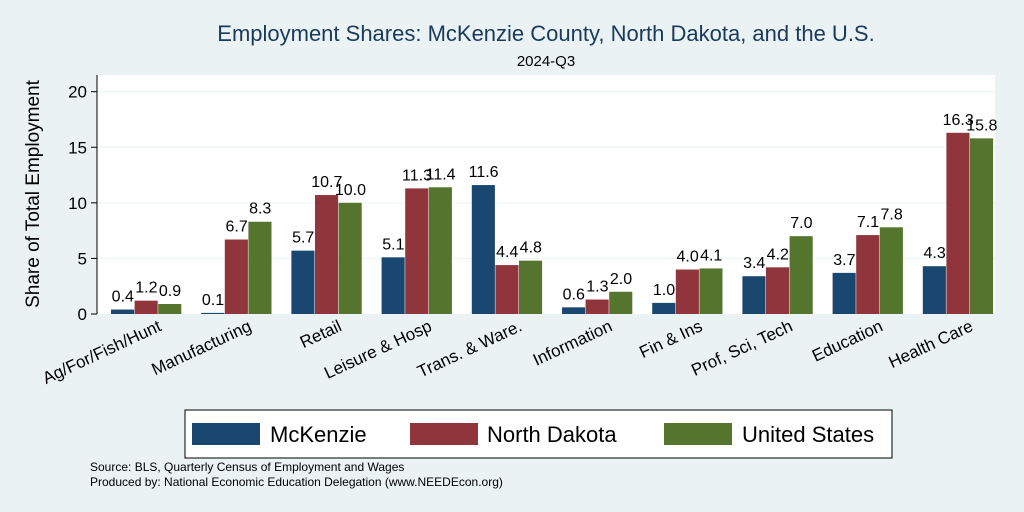 This screenshot has width=1024, height=512. I want to click on y-tick-label: 5, so click(82, 258).